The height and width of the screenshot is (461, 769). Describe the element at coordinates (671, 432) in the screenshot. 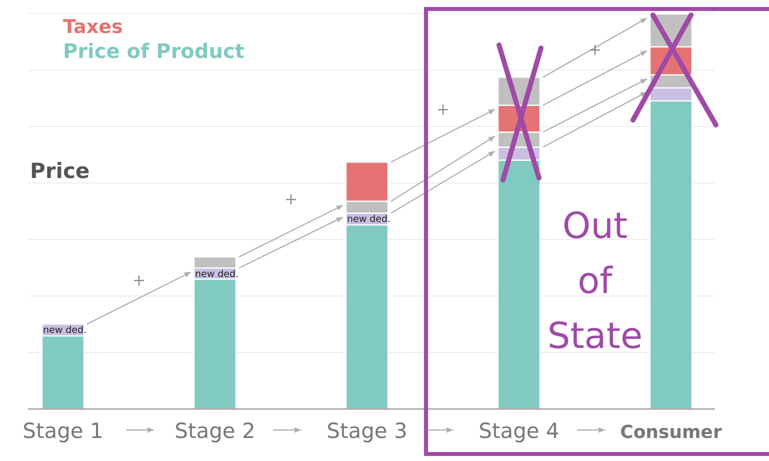

I see `x-tick-label: Consumer` at that location.